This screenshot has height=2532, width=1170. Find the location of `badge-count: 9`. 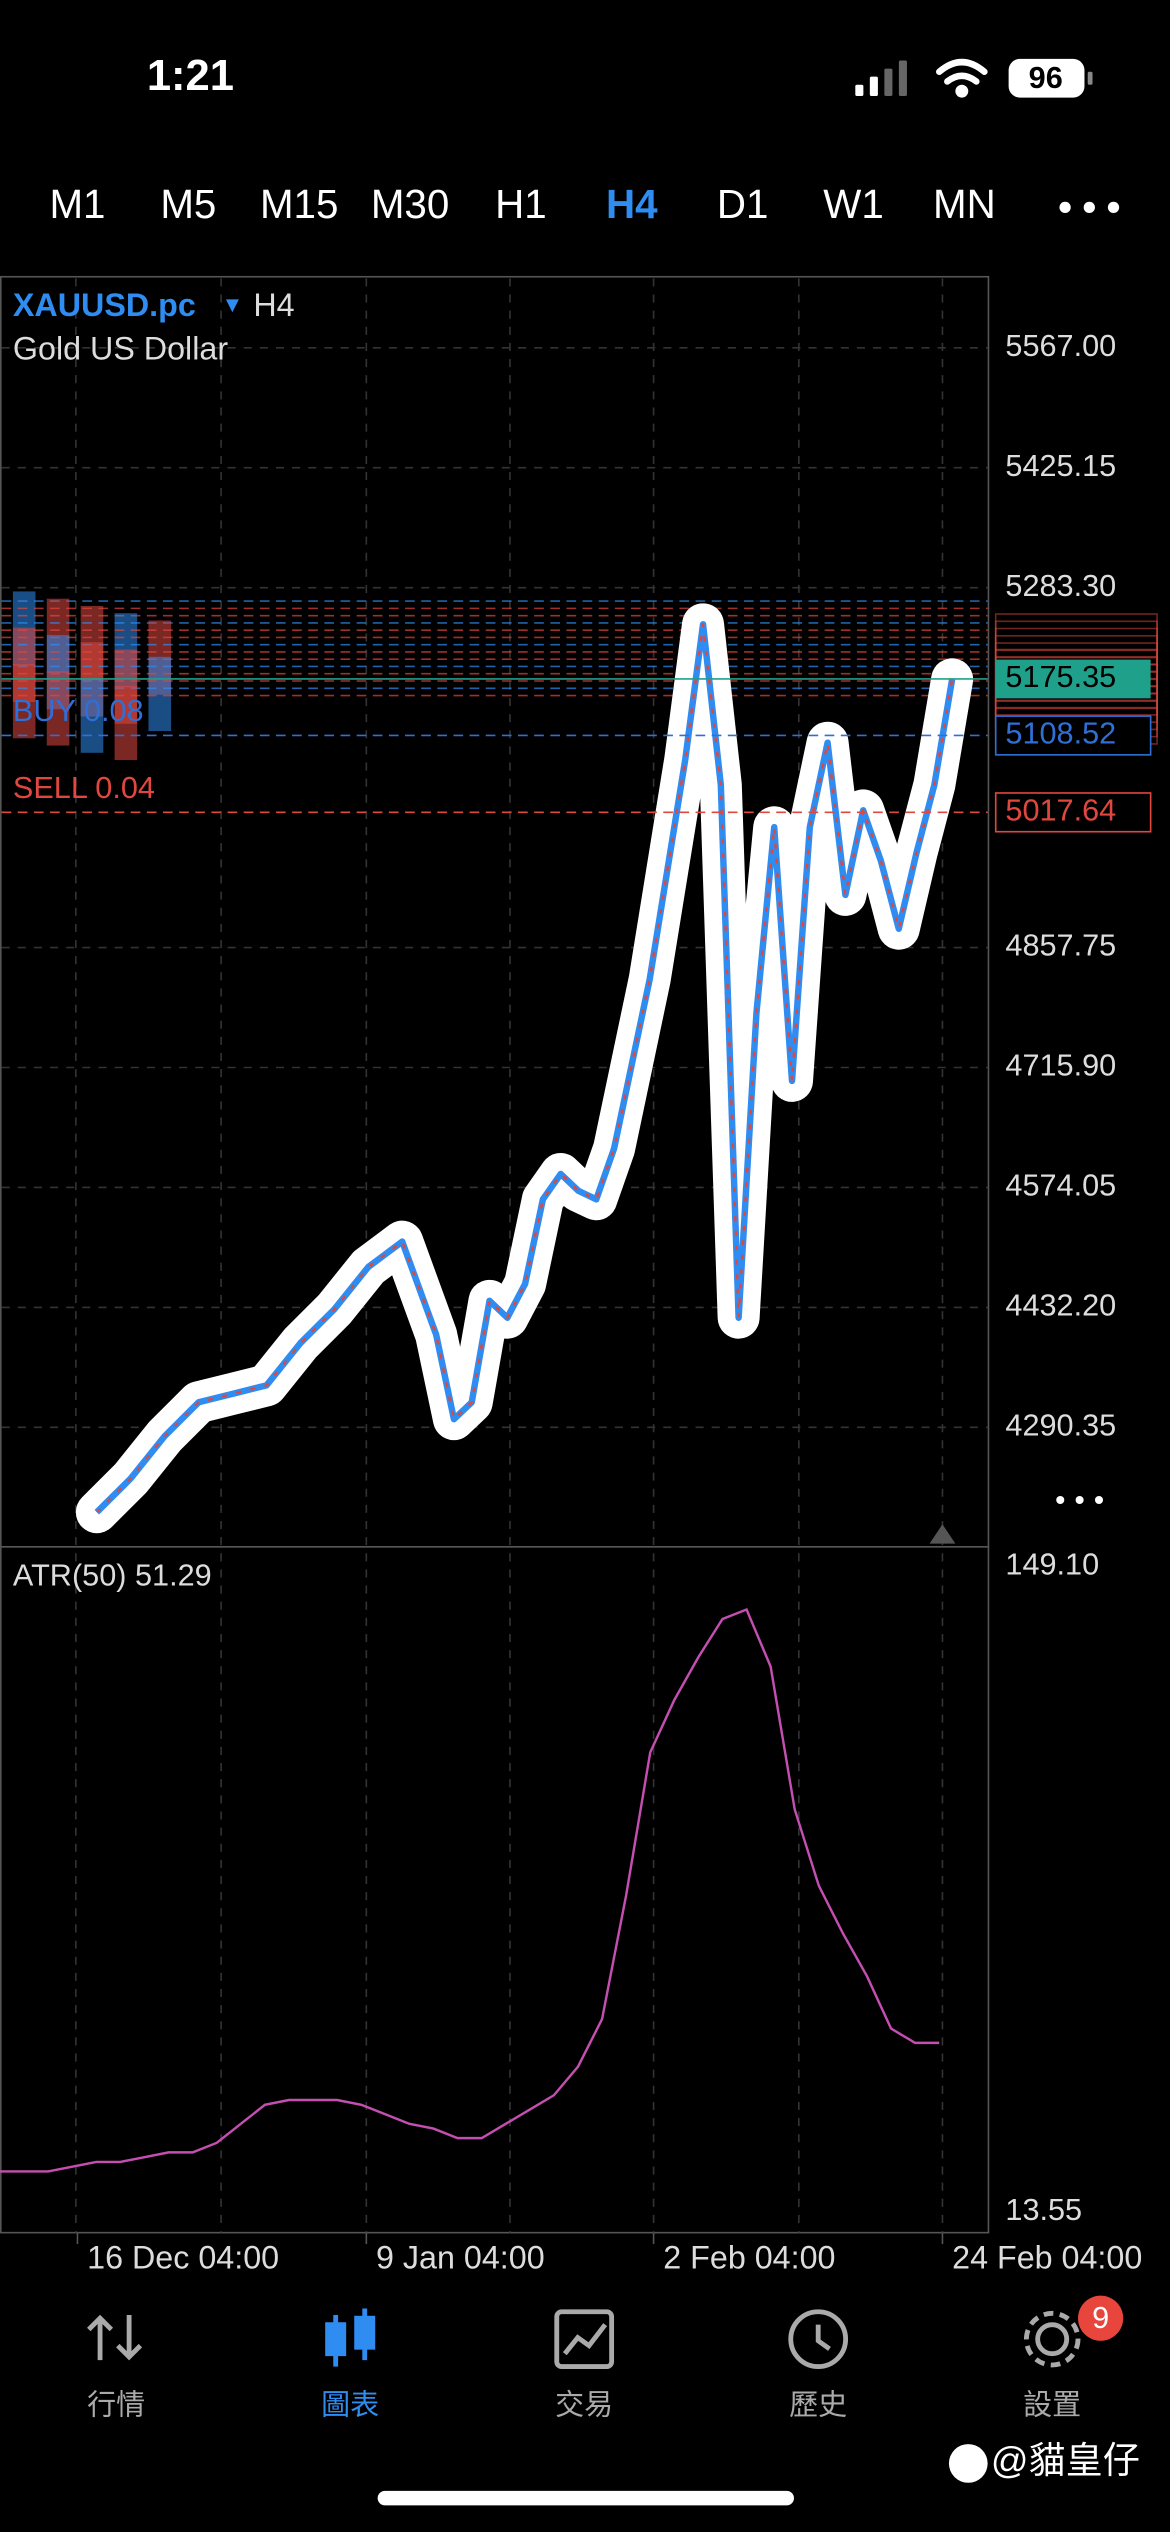

badge-count: 9 is located at coordinates (1100, 2318).